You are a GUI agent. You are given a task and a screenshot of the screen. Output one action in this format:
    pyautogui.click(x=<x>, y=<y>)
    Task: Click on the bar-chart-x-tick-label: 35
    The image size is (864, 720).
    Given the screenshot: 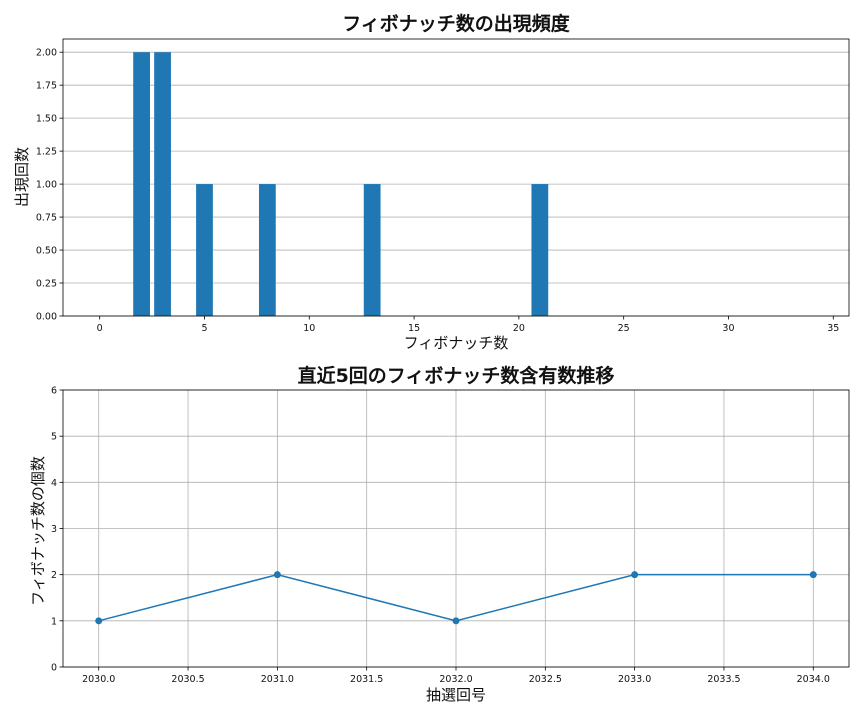 What is the action you would take?
    pyautogui.click(x=833, y=328)
    